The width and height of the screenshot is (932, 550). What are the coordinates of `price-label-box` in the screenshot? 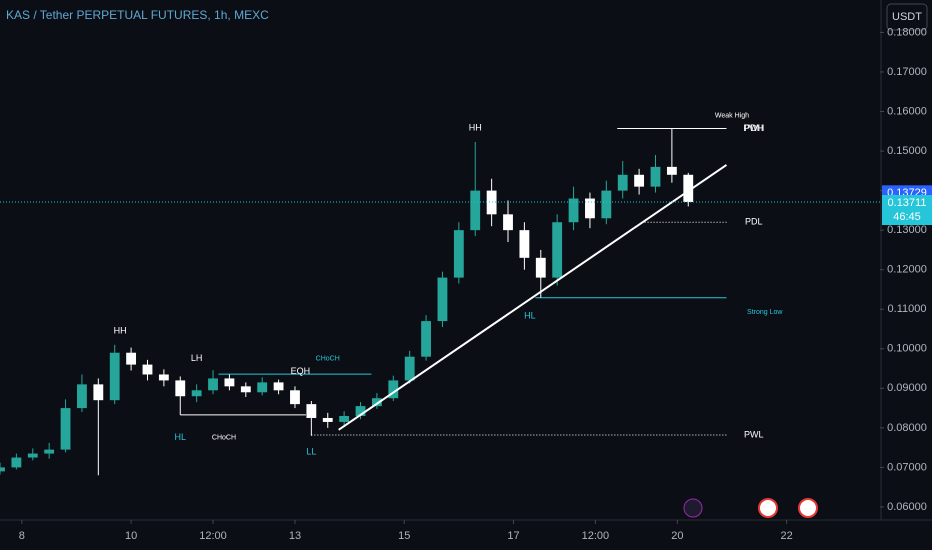 It's located at (907, 210).